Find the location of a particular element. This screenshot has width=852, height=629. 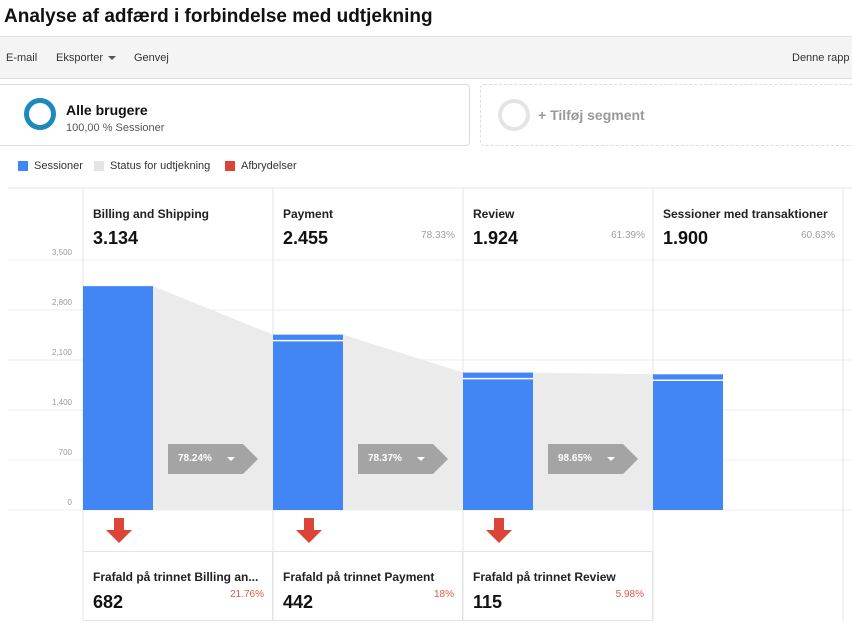

conversion-rate-button: 78.24% is located at coordinates (213, 459).